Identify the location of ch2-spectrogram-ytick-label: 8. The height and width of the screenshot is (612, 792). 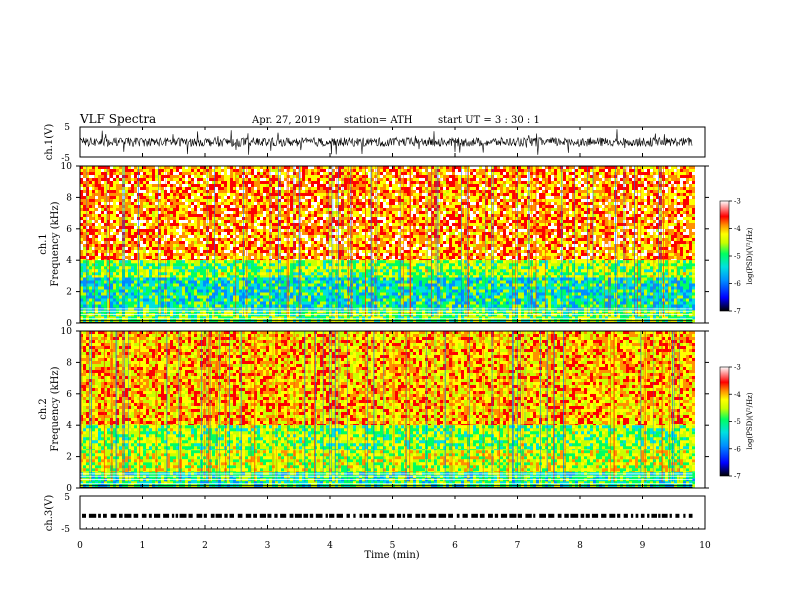
(69, 363).